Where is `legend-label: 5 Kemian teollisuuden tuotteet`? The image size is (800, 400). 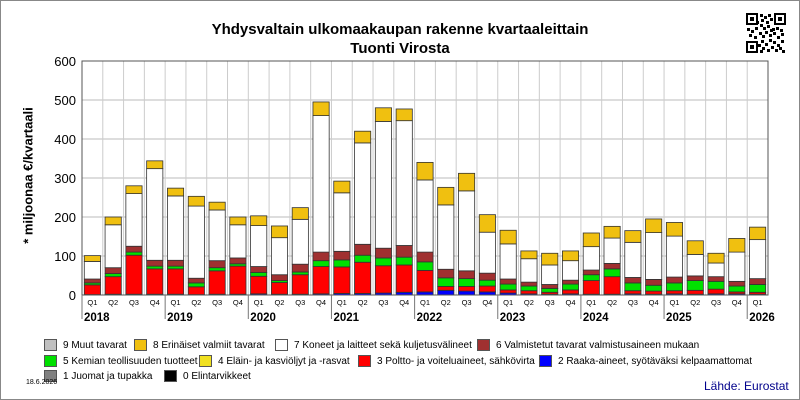
legend-label: 5 Kemian teollisuuden tuotteet is located at coordinates (130, 361).